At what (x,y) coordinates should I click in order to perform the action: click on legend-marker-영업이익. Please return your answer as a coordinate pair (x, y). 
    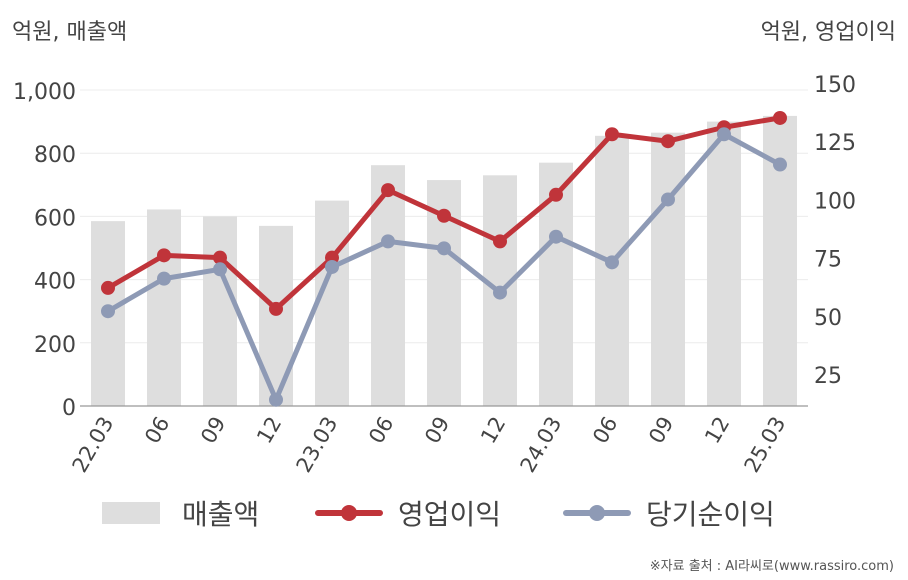
    Looking at the image, I should click on (349, 513).